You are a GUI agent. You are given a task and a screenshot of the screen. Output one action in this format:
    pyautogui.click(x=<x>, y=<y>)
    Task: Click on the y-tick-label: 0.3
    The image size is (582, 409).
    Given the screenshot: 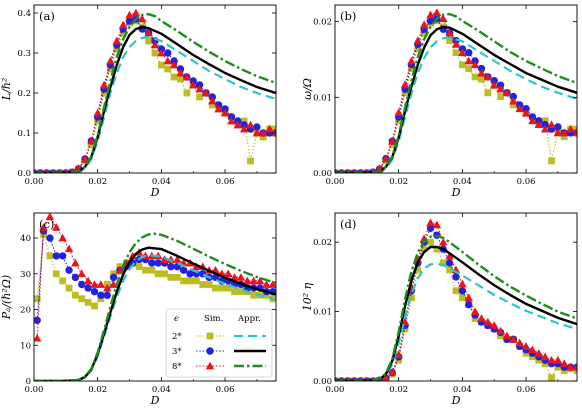 What is the action you would take?
    pyautogui.click(x=24, y=54)
    